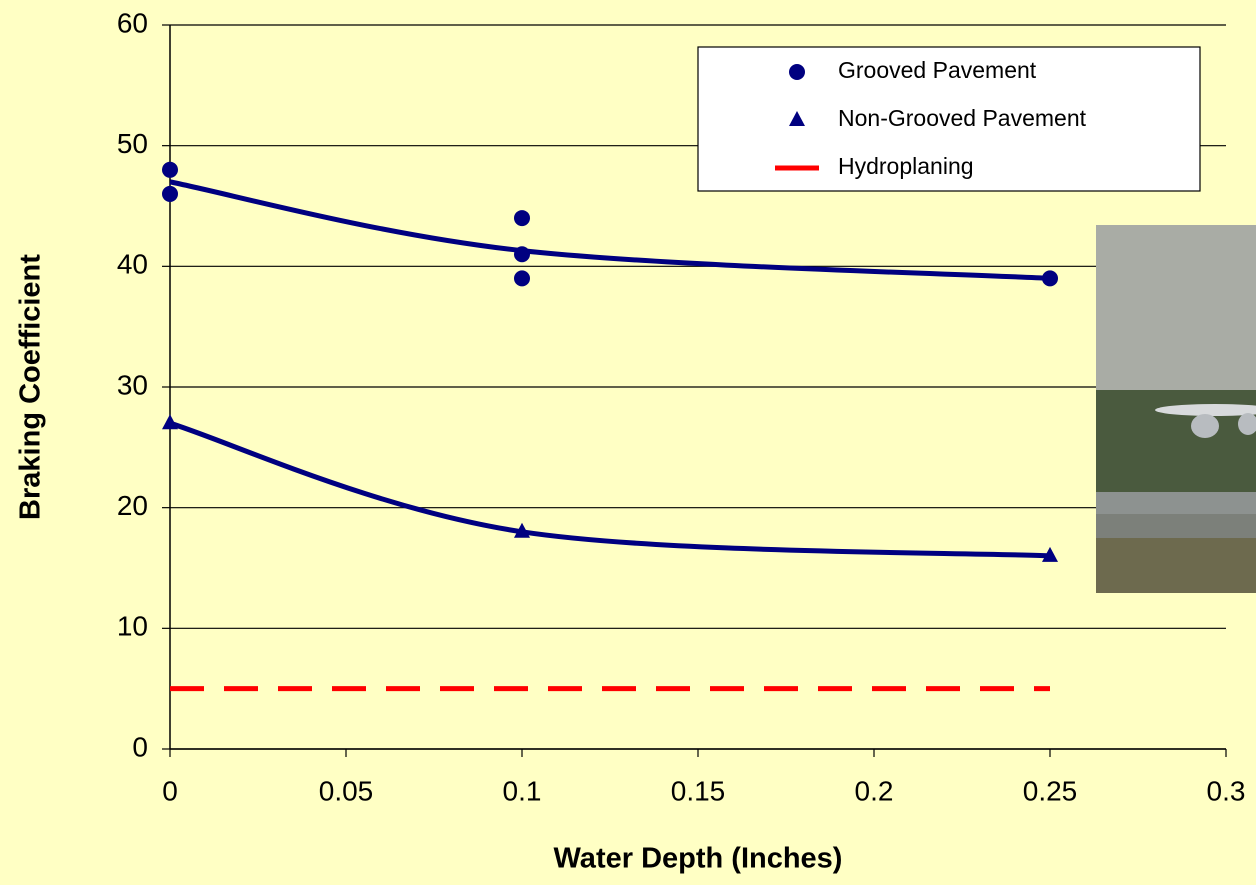  I want to click on x-tick-label: 0.3, so click(1226, 790).